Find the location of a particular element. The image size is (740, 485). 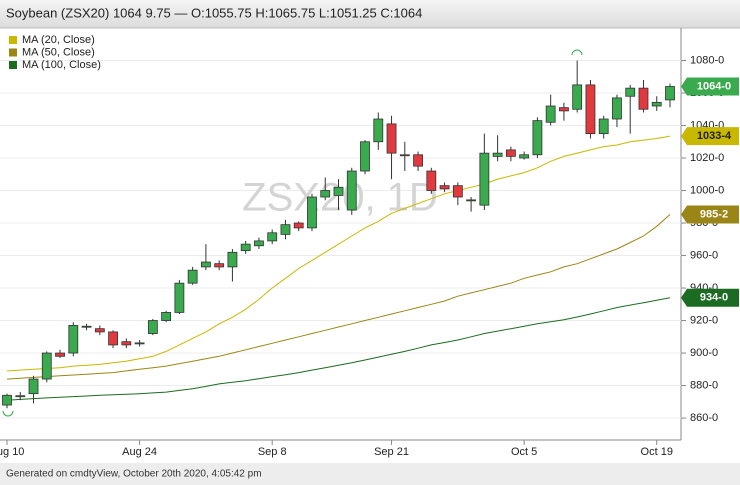

high-marker is located at coordinates (577, 52).